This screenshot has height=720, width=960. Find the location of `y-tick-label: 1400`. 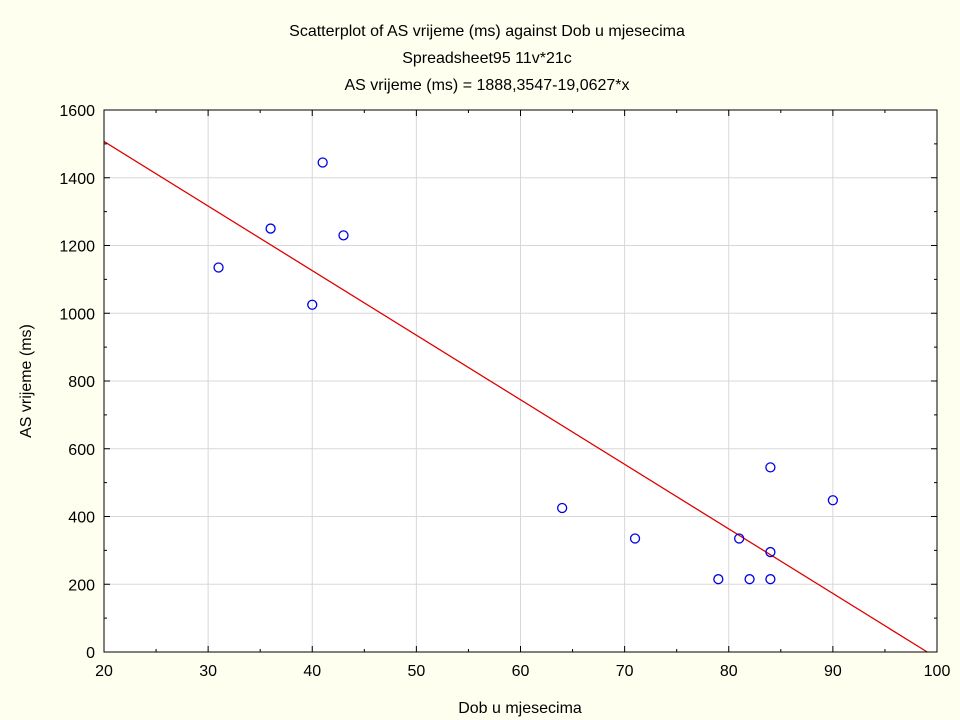

y-tick-label: 1400 is located at coordinates (77, 179).